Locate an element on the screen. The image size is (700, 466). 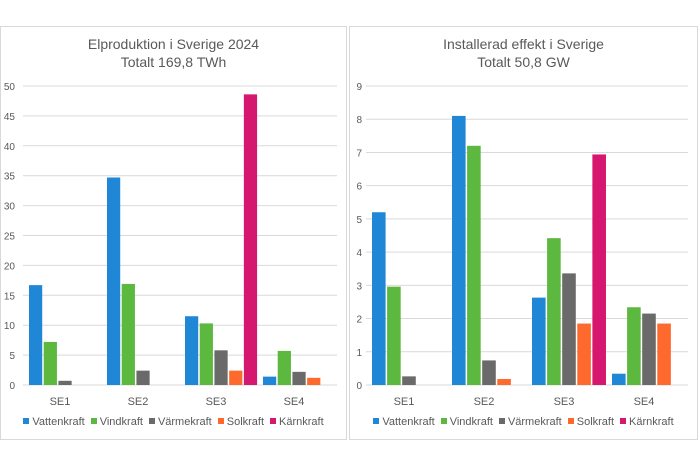
y-tick-label: 15 is located at coordinates (10, 296).